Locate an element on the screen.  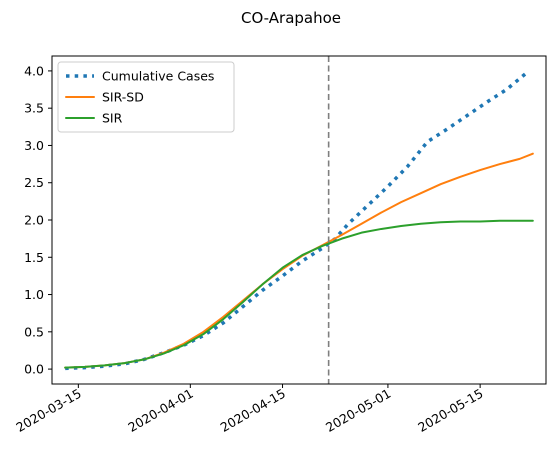
x-tick-label: 2020-05-01 is located at coordinates (358, 410).